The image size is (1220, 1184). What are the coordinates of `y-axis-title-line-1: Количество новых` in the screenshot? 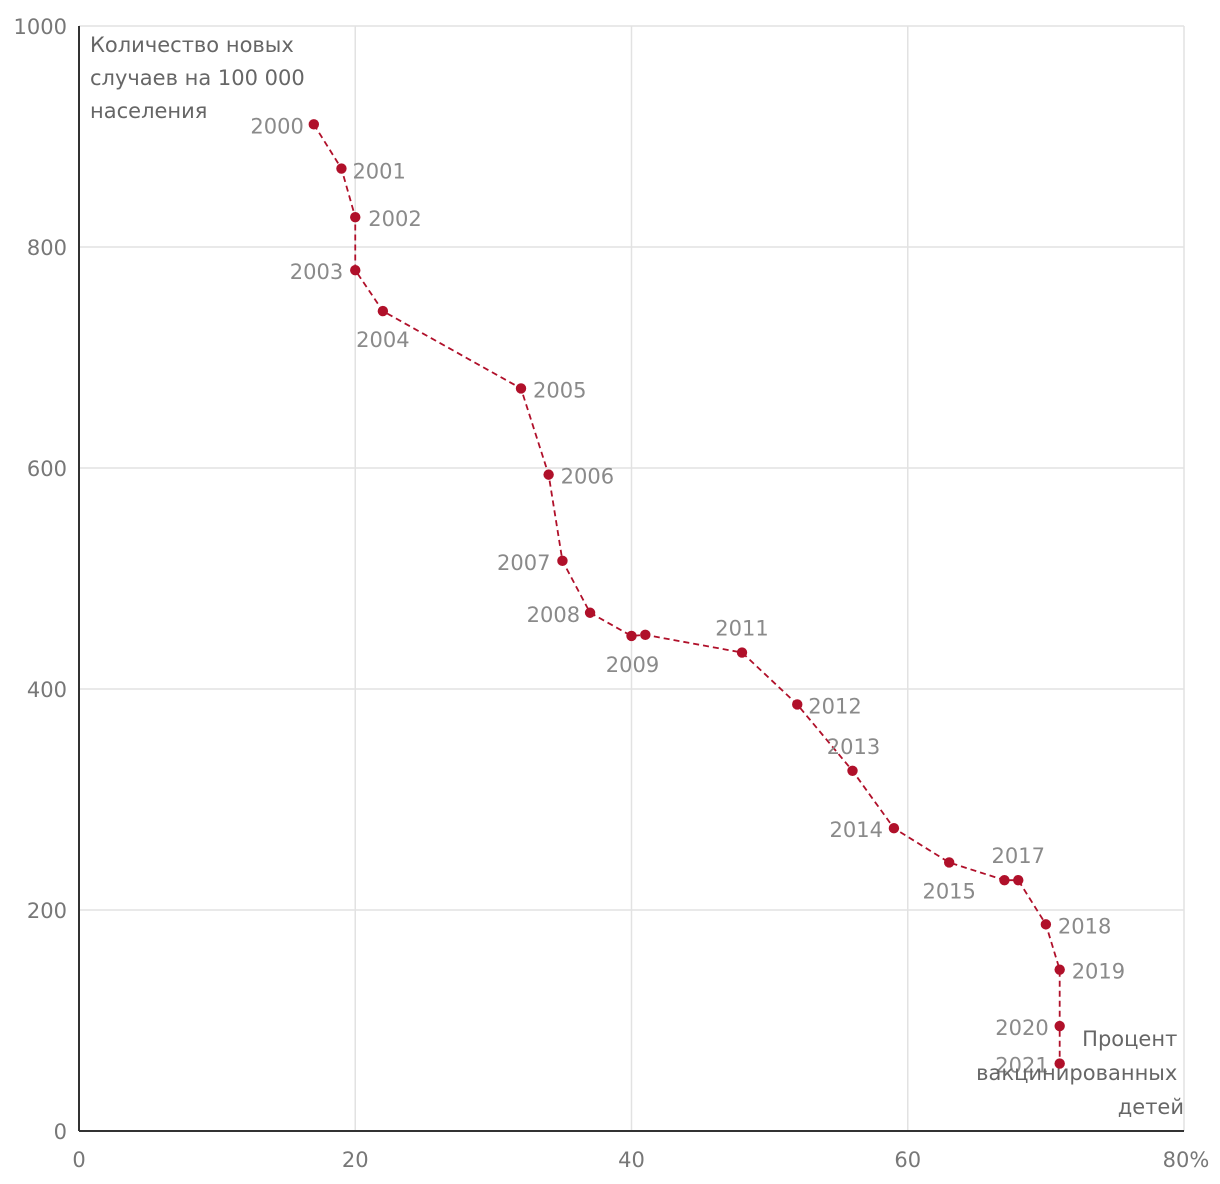 It's located at (192, 45).